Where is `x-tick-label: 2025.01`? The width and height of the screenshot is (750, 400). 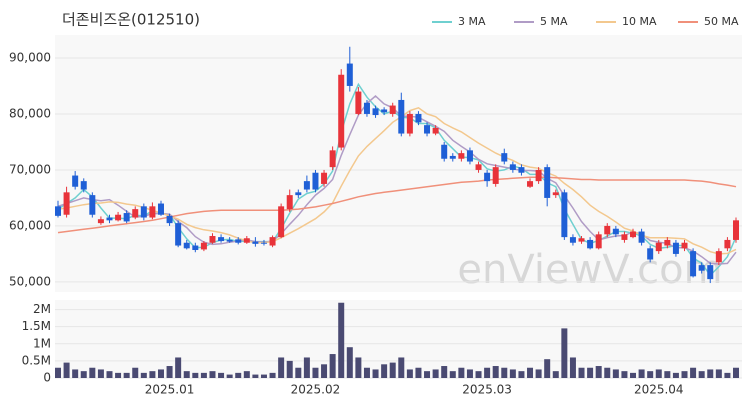
x-tick-label: 2025.01 is located at coordinates (170, 390).